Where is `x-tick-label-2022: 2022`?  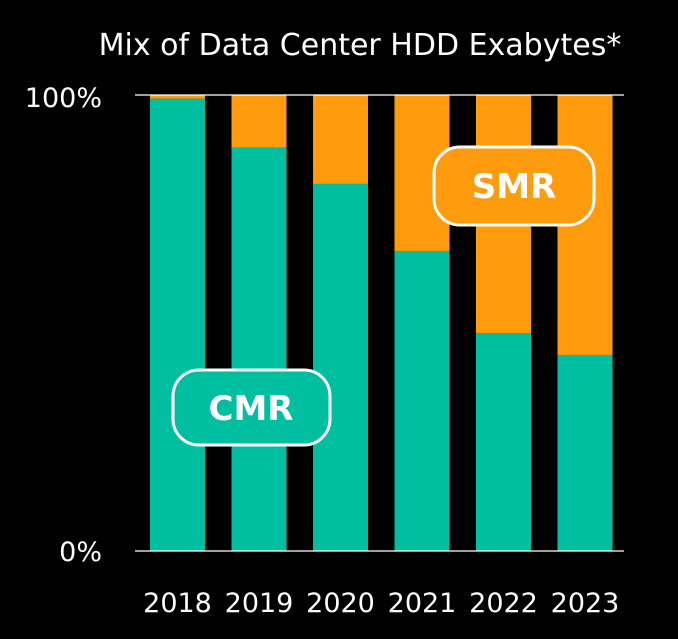
x-tick-label-2022: 2022 is located at coordinates (503, 603).